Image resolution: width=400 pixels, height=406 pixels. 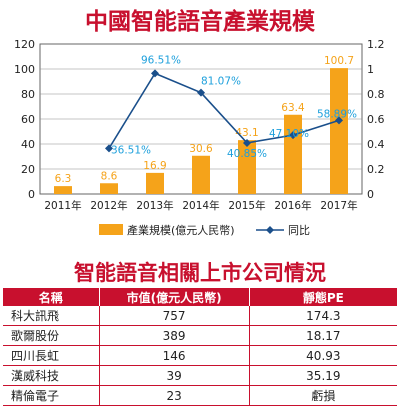 I want to click on header-pe: 靜態PE, so click(x=323, y=297).